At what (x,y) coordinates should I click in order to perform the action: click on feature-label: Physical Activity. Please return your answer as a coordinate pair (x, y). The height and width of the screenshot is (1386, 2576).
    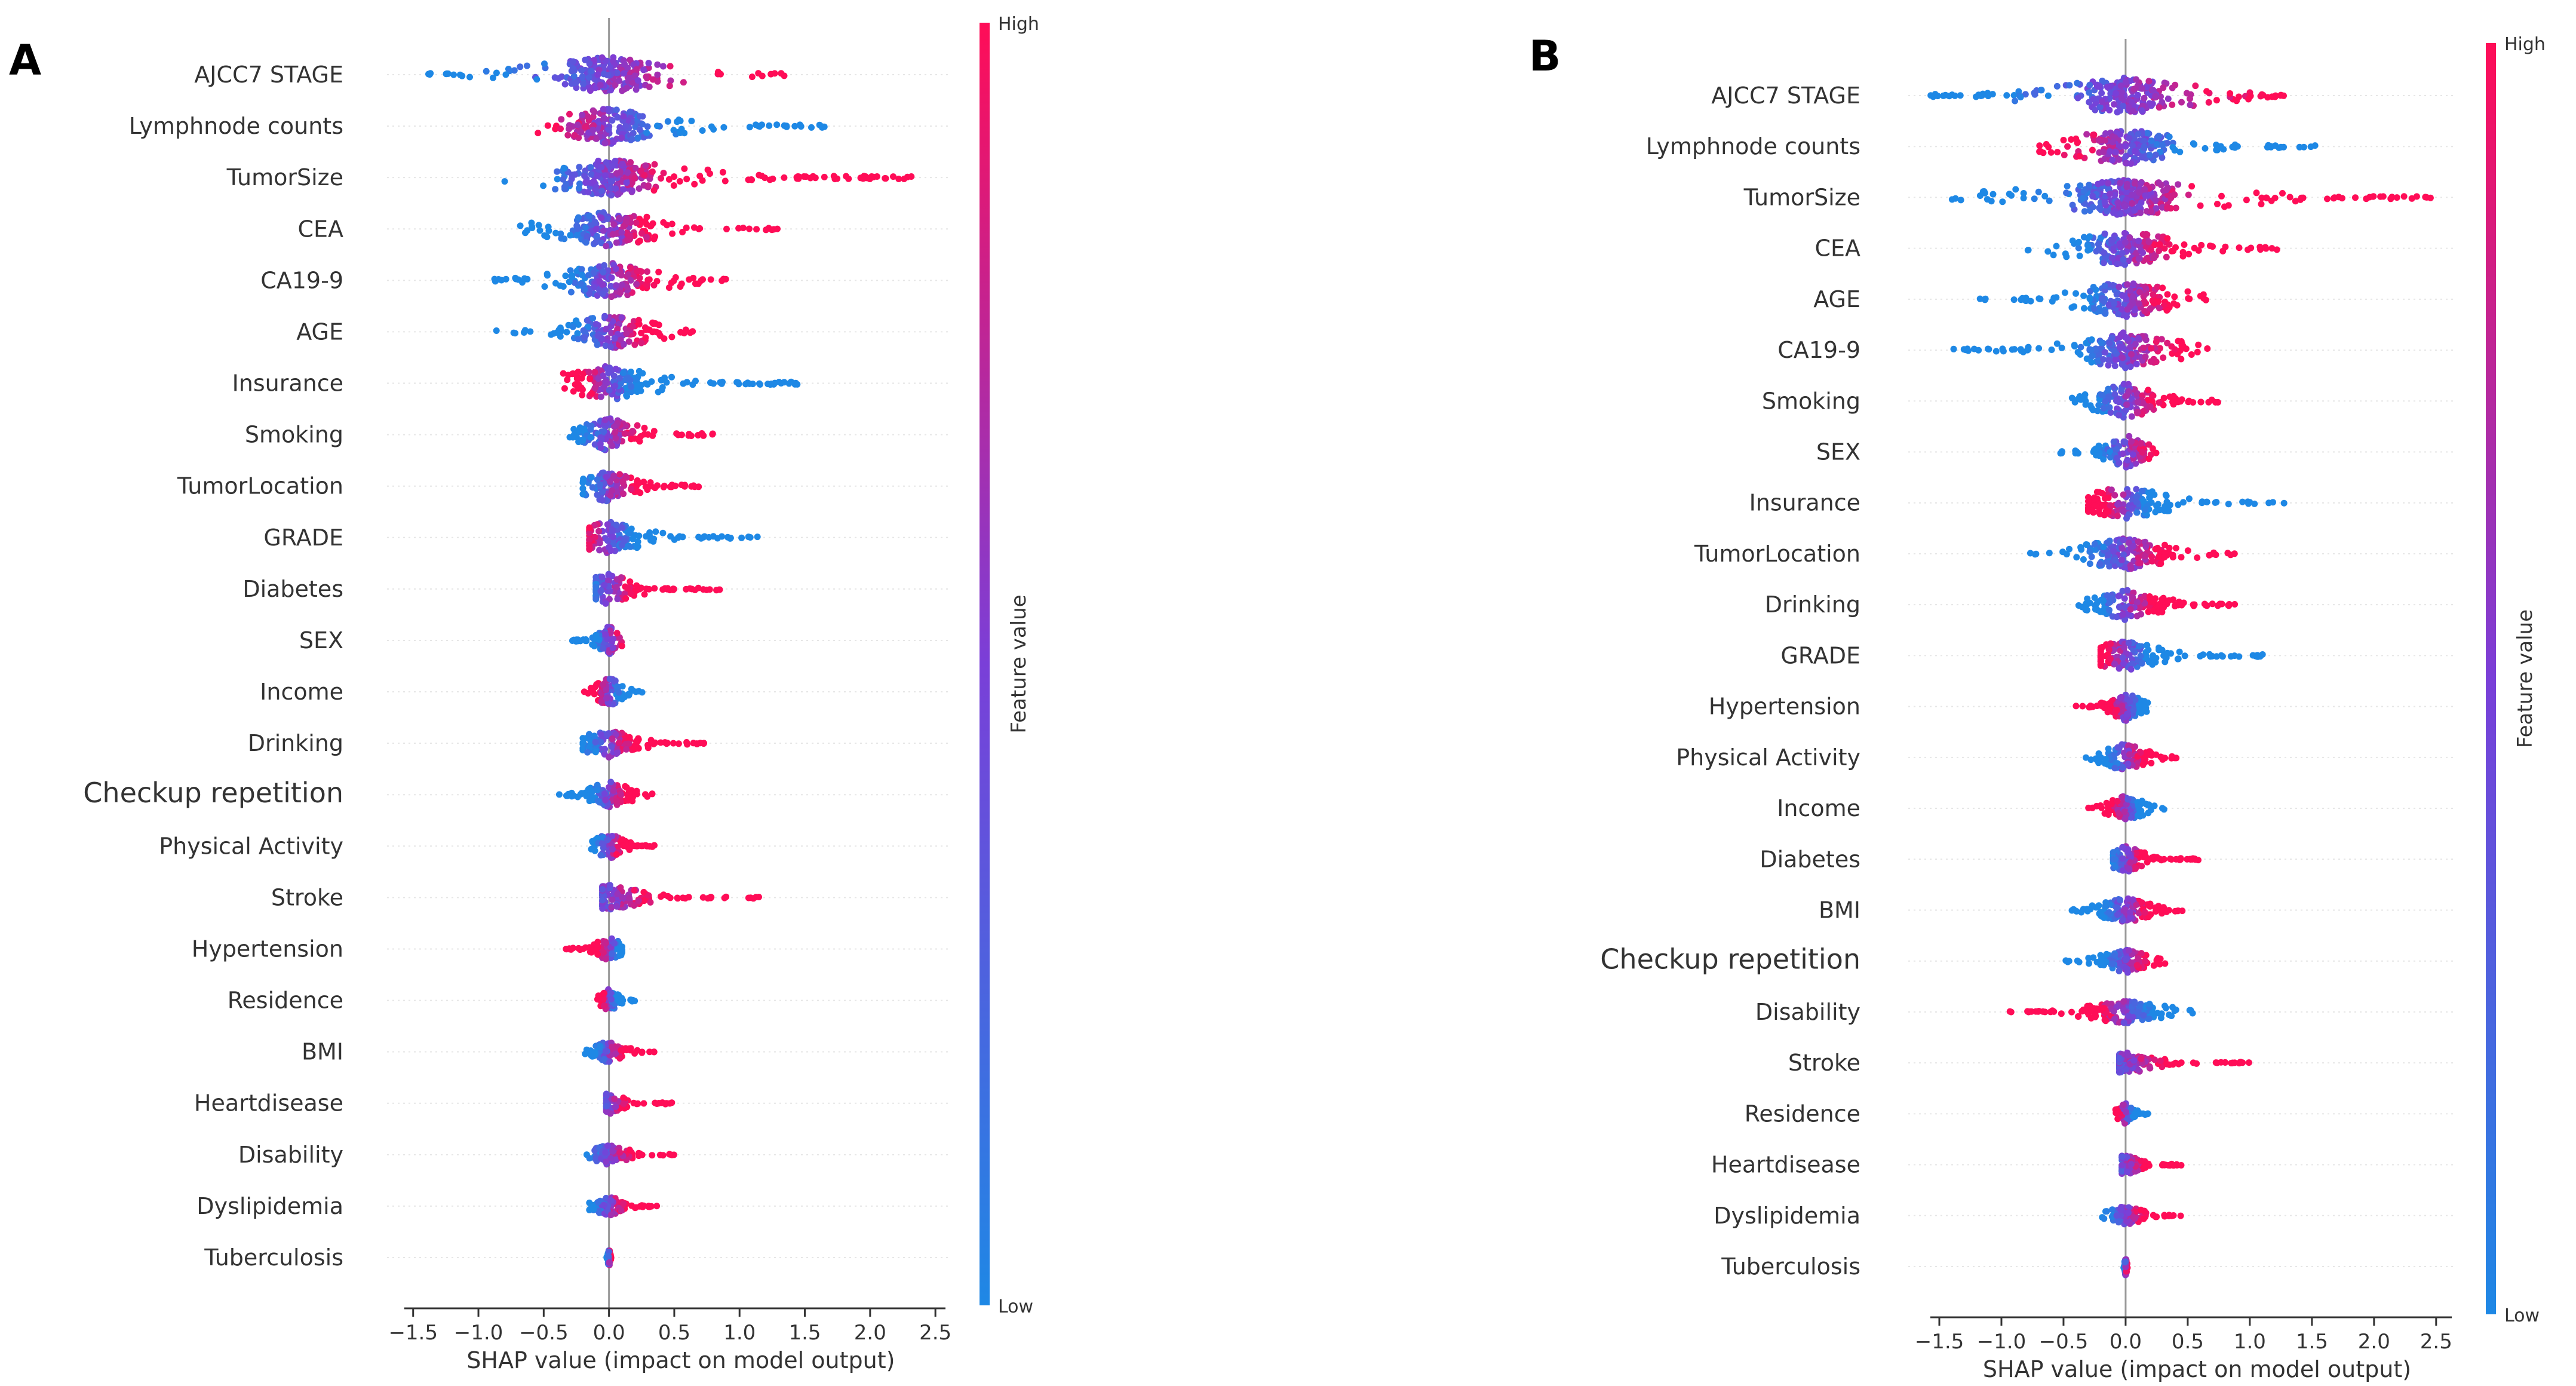
    Looking at the image, I should click on (251, 846).